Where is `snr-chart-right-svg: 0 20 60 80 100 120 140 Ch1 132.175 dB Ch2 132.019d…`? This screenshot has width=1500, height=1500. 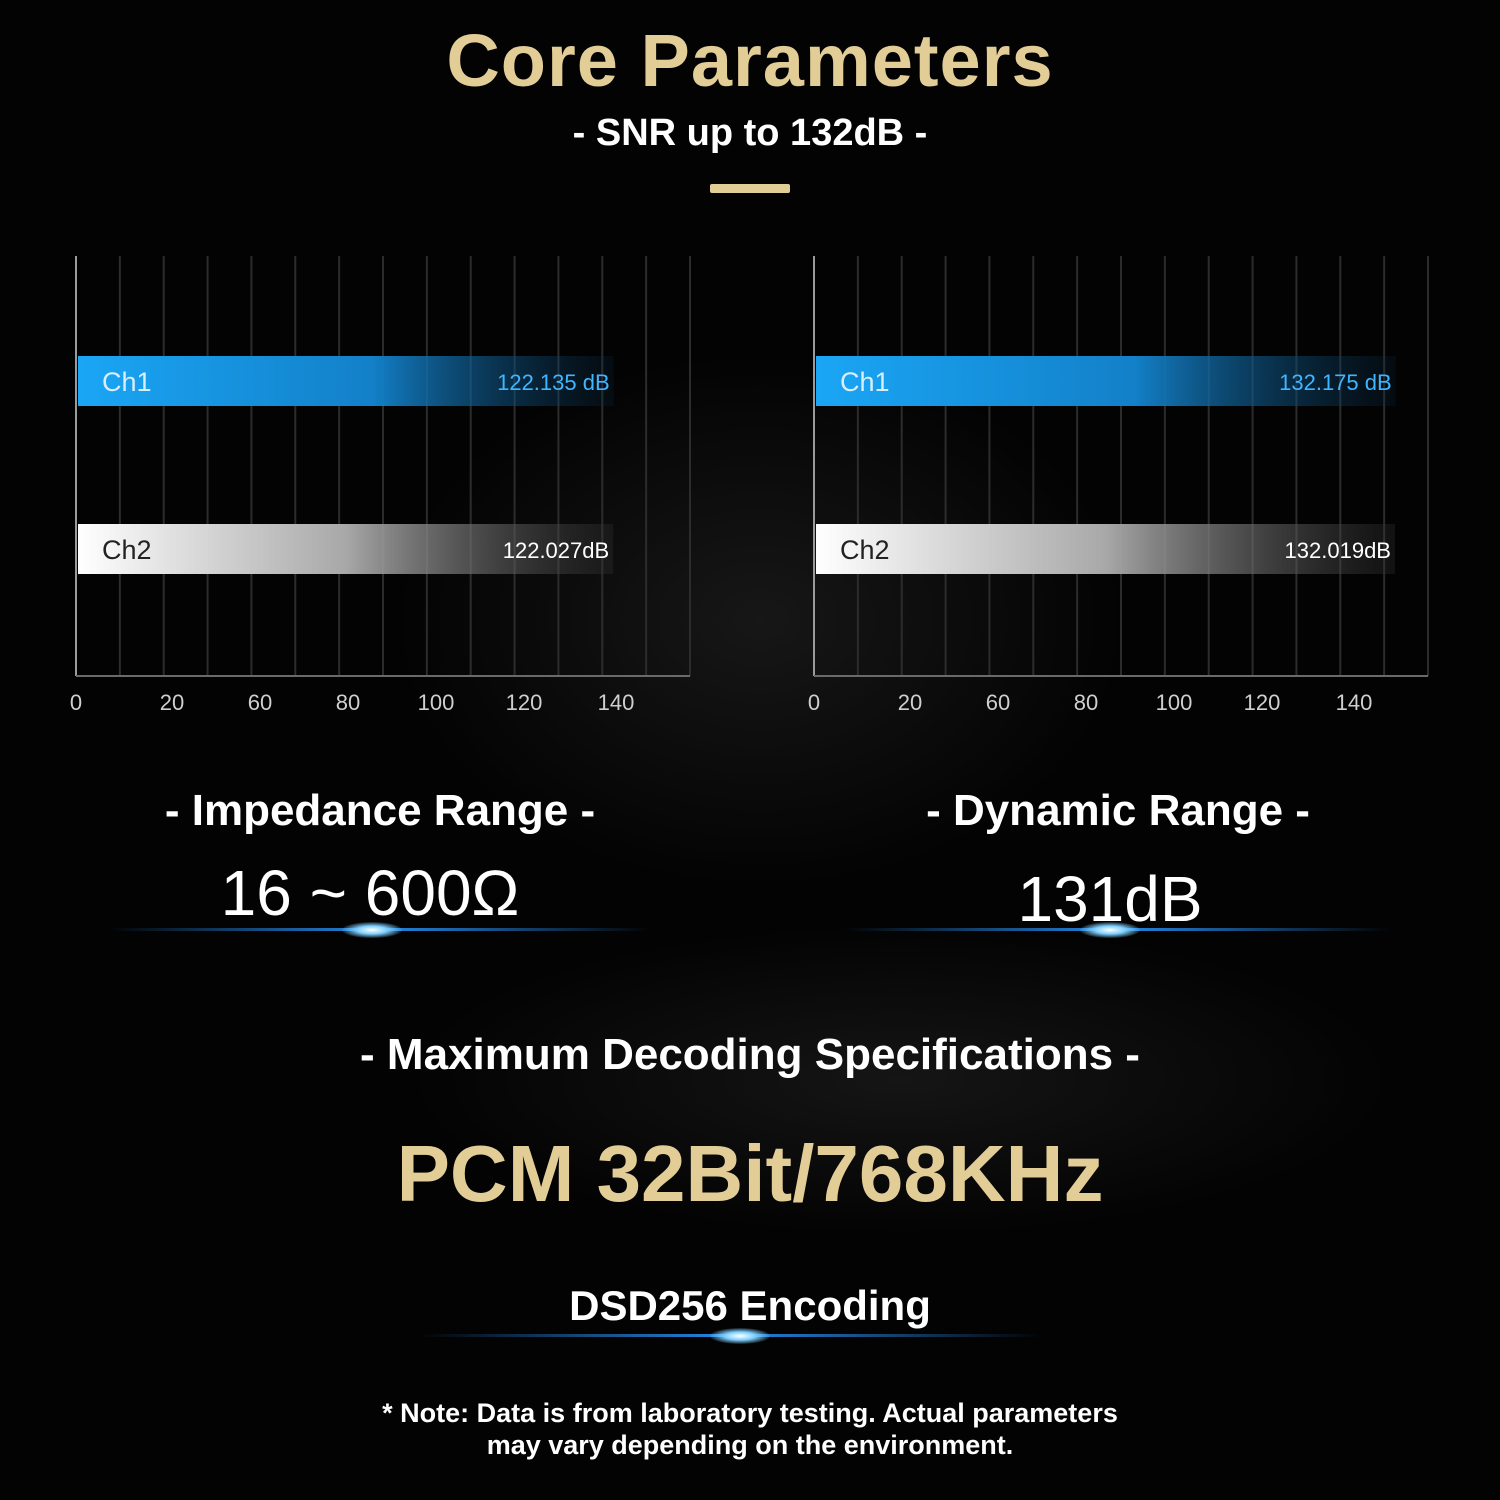
snr-chart-right-svg: 0 20 60 80 100 120 140 Ch1 132.175 dB Ch2 132.019d… is located at coordinates (1118, 485).